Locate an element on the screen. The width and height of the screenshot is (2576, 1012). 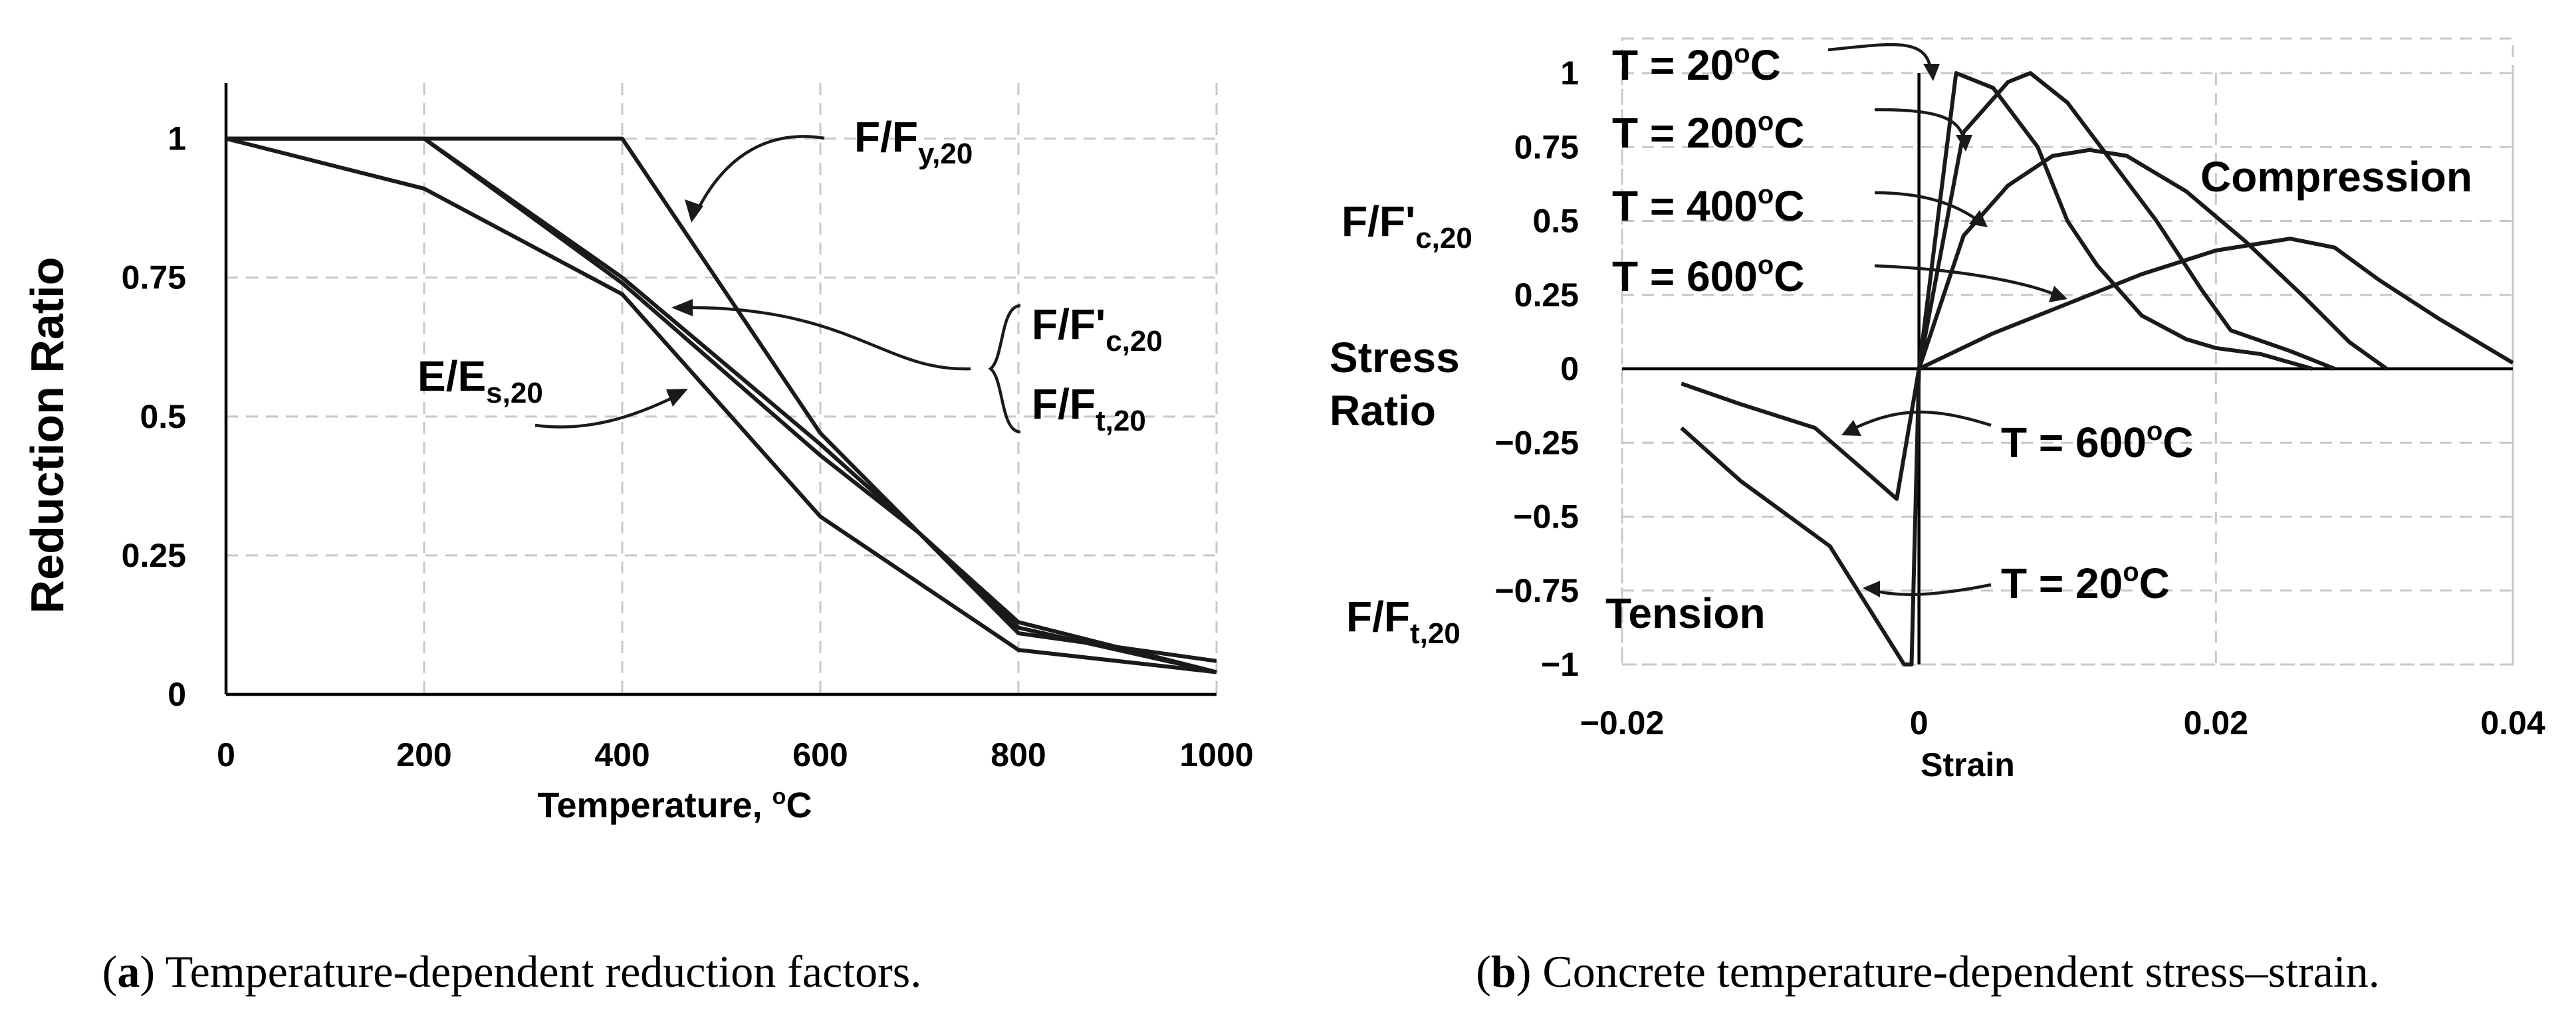
x-tick-label: −0.02 is located at coordinates (1622, 723).